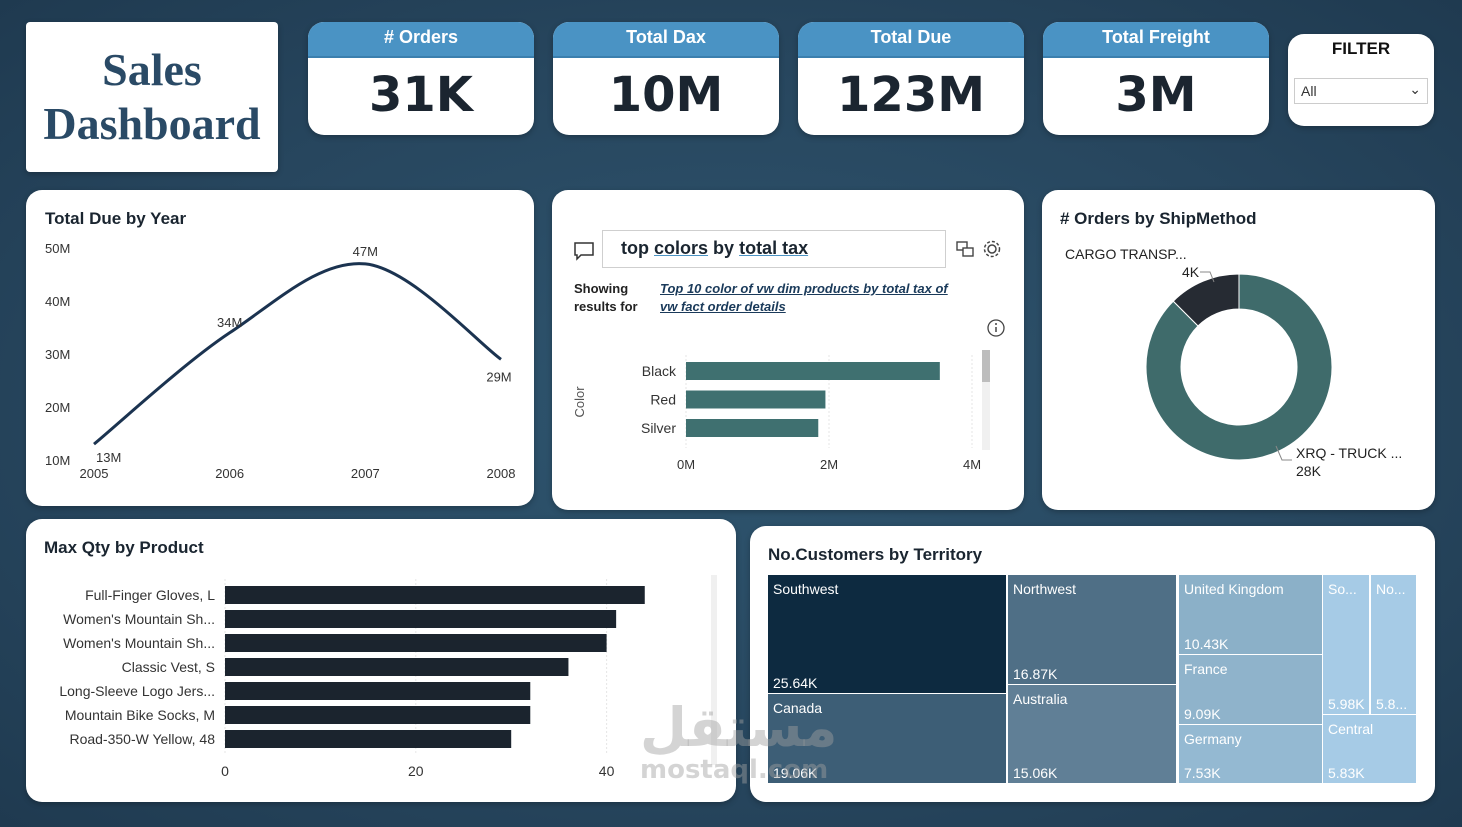  What do you see at coordinates (992, 249) in the screenshot?
I see `gear-icon` at bounding box center [992, 249].